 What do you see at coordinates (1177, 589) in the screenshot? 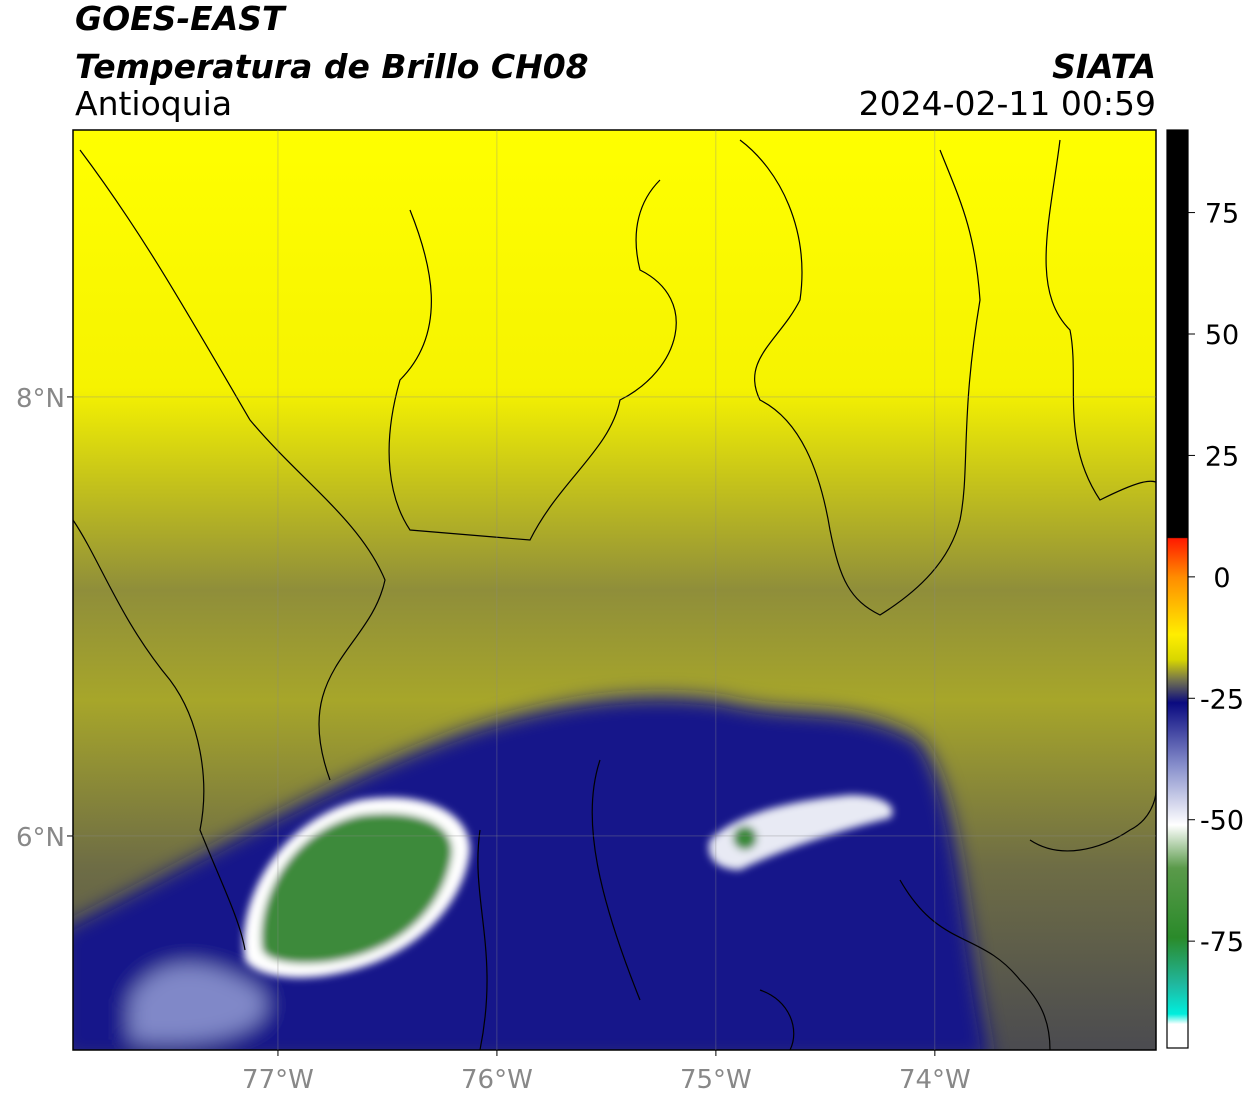
I see `colorbar` at bounding box center [1177, 589].